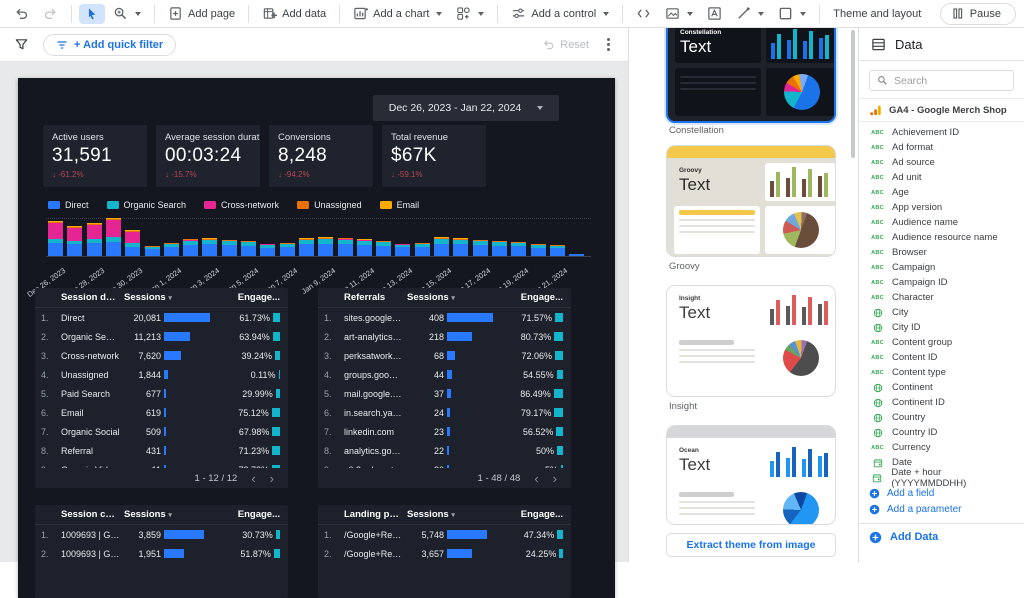 Image resolution: width=1024 pixels, height=598 pixels. What do you see at coordinates (643, 13) in the screenshot?
I see `embed-button` at bounding box center [643, 13].